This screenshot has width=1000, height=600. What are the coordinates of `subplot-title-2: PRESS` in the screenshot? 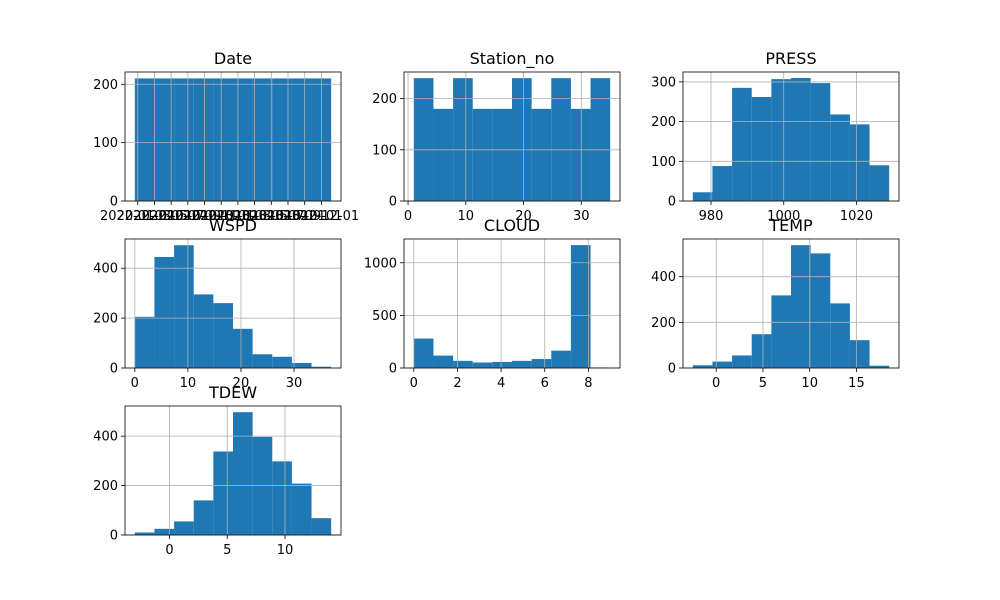 It's located at (790, 58).